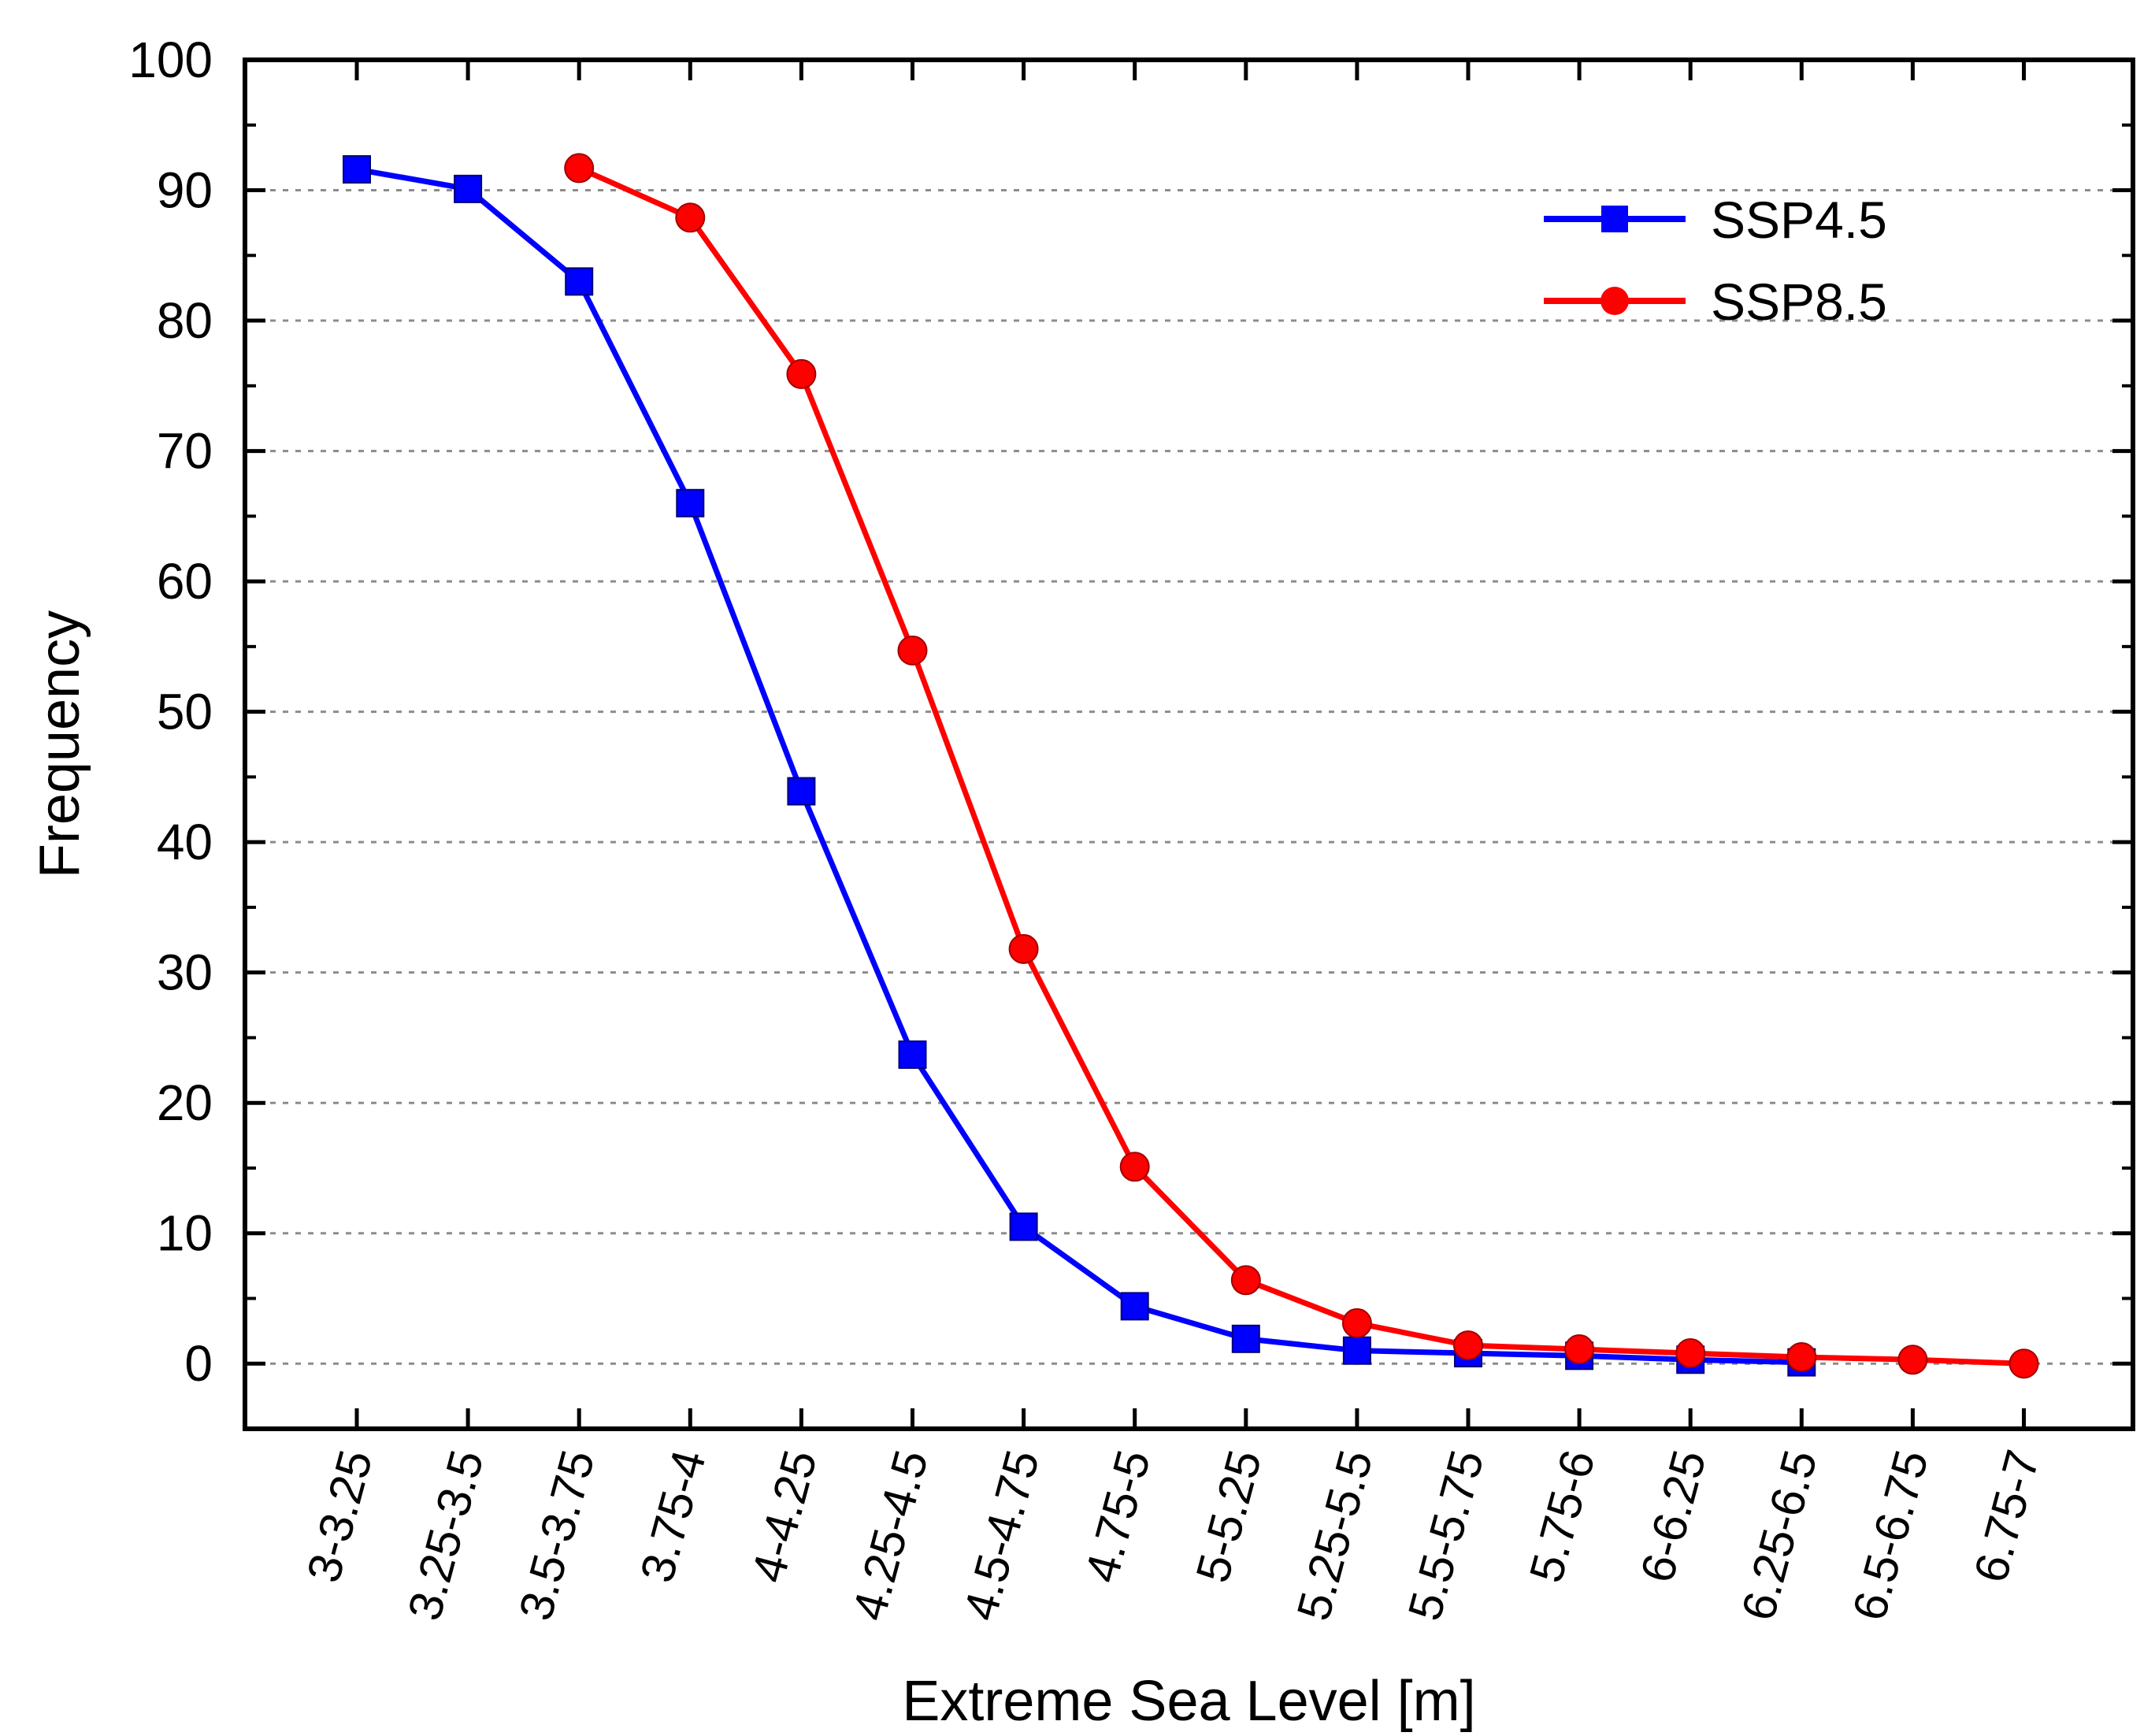 This screenshot has width=2155, height=1736. Describe the element at coordinates (784, 1516) in the screenshot. I see `x-tick-label: 4-4.25` at that location.